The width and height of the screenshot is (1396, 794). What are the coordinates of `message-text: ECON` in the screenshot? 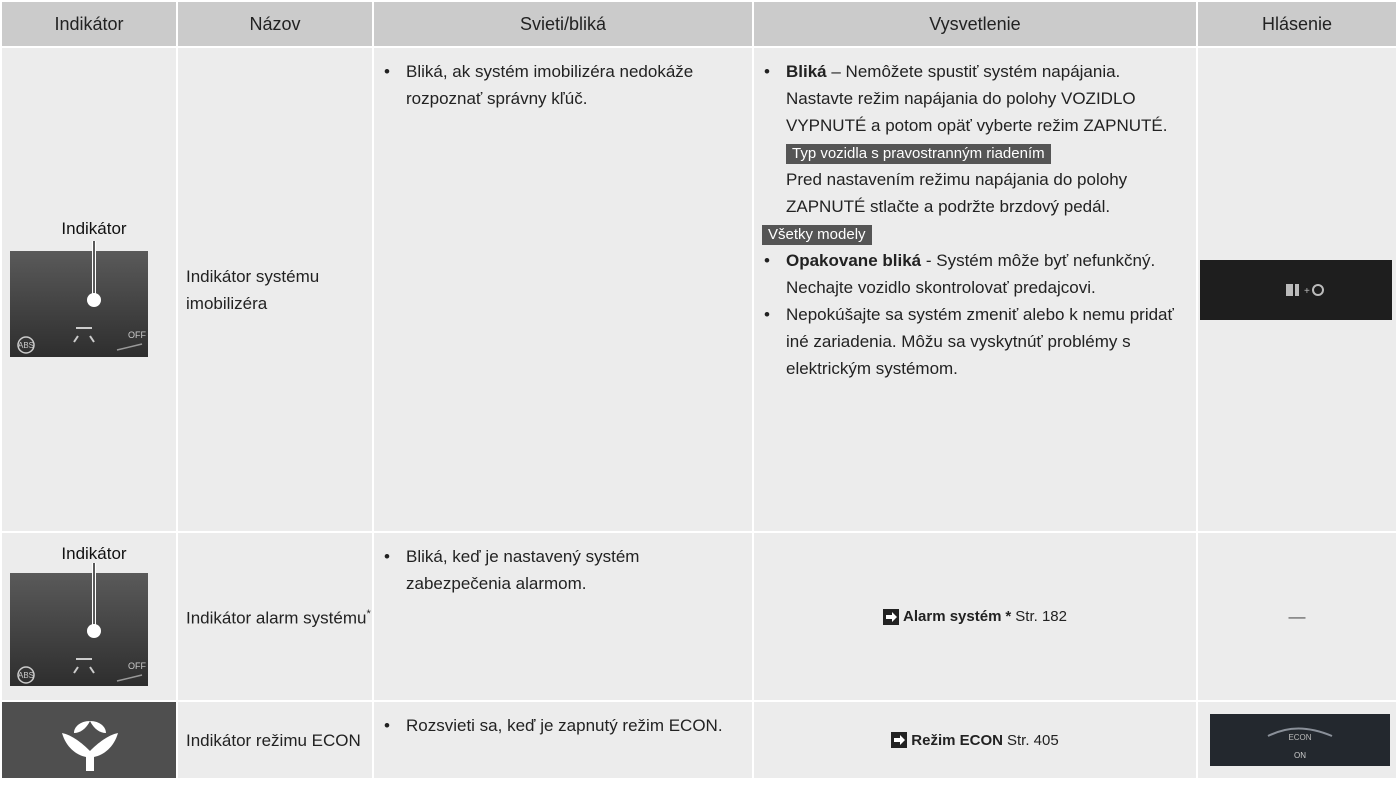 It's located at (1299, 737).